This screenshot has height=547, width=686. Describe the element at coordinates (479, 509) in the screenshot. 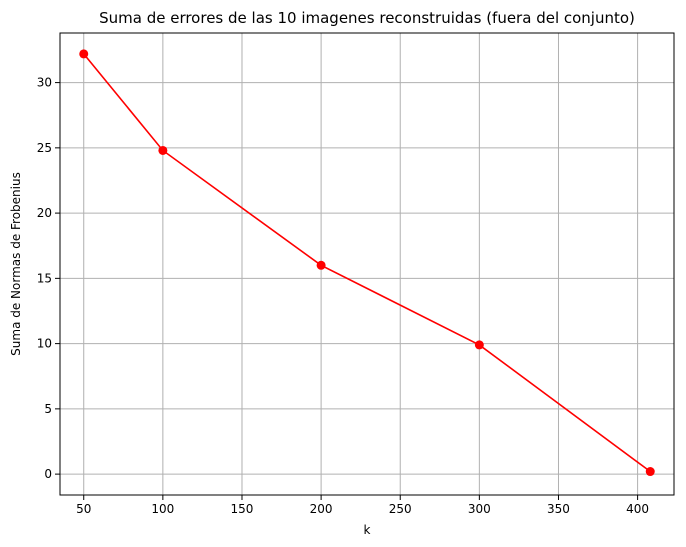

I see `x-tick-label: 300` at that location.